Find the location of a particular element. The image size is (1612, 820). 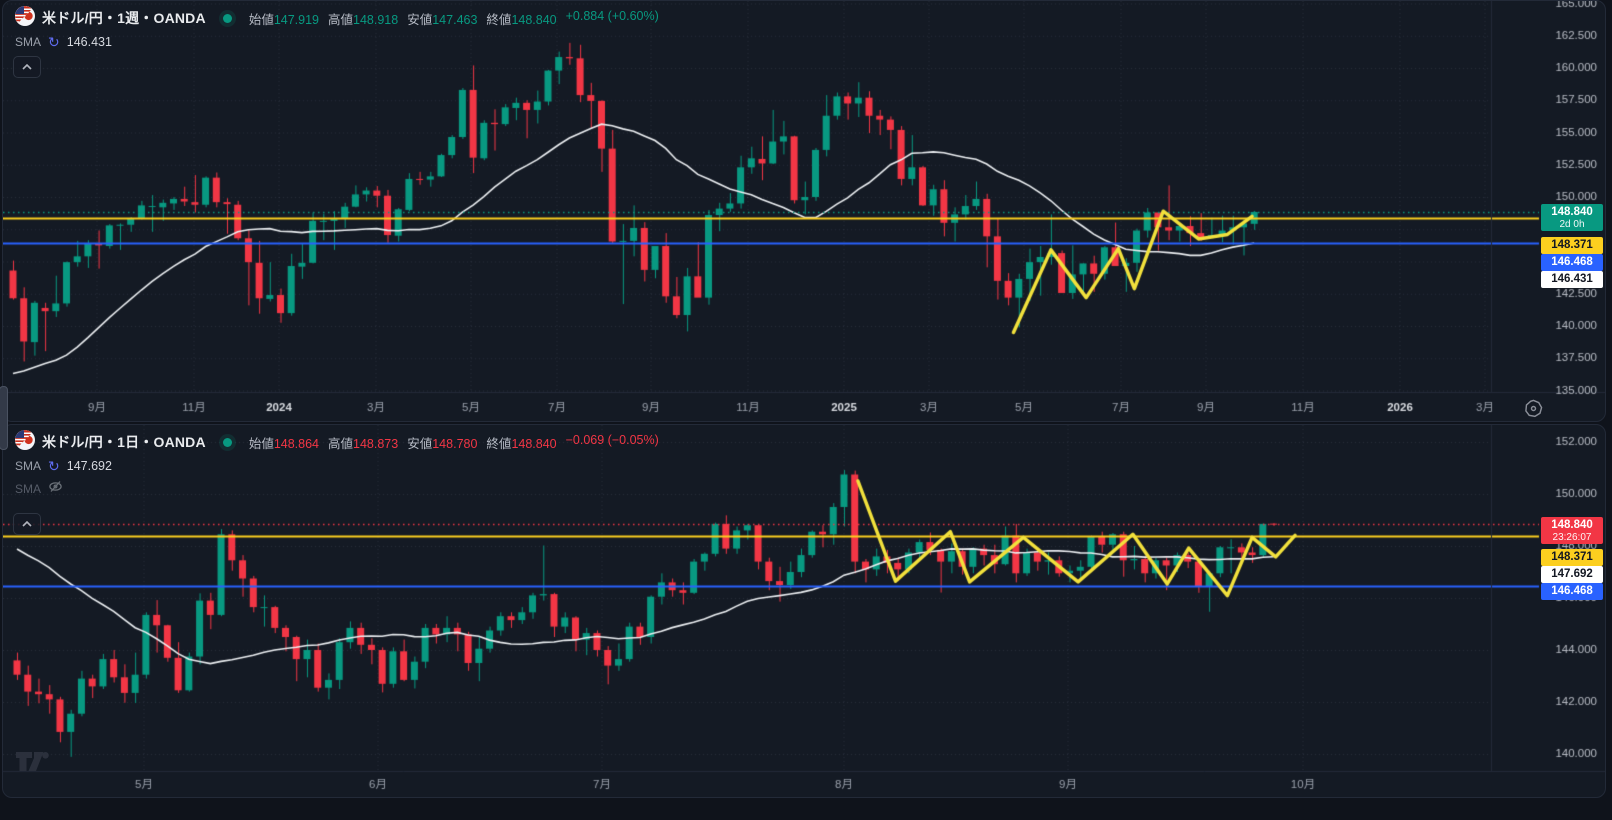

open-value: 147.919 is located at coordinates (296, 19).